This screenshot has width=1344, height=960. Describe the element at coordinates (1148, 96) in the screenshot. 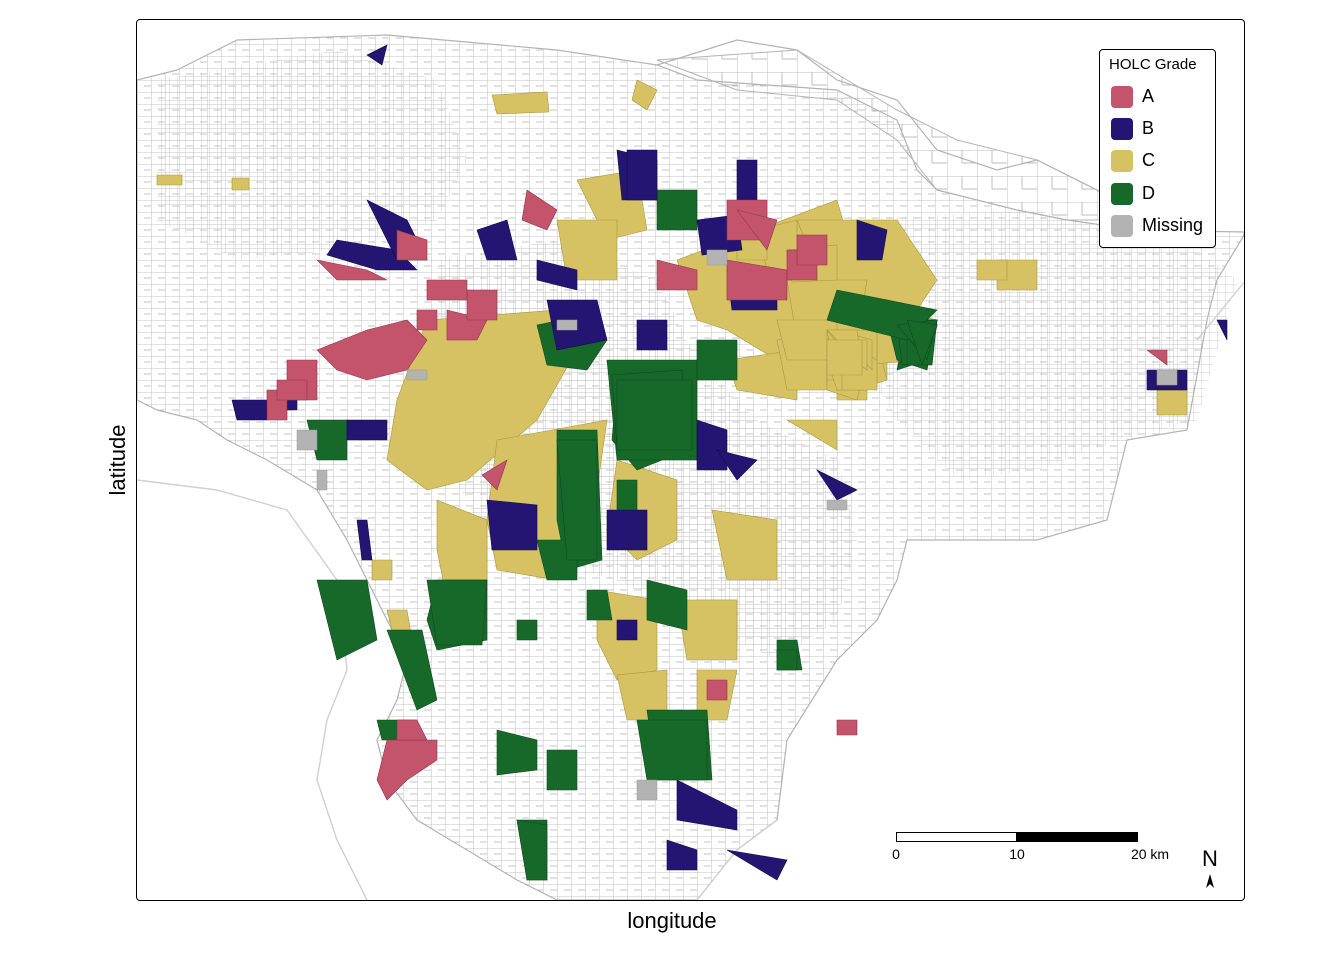

I see `legend-label-a: A` at that location.